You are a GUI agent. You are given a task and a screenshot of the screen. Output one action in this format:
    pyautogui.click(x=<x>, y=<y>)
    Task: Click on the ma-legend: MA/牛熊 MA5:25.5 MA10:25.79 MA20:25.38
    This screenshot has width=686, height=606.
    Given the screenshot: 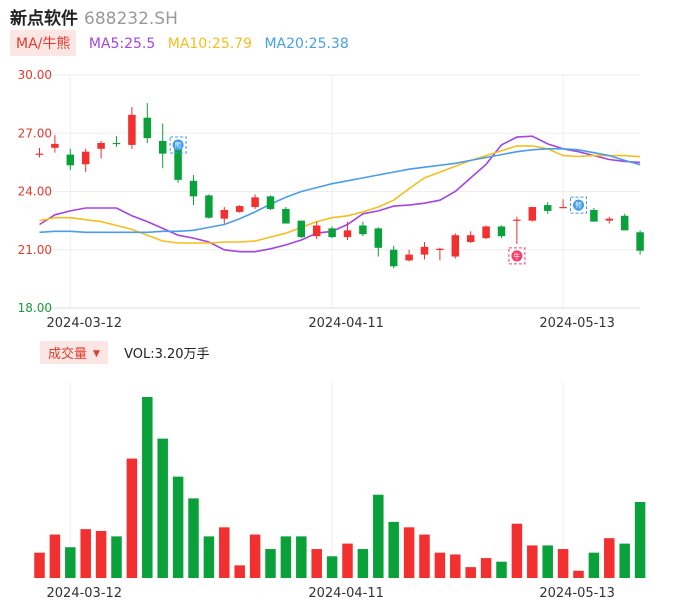 What is the action you would take?
    pyautogui.click(x=179, y=43)
    